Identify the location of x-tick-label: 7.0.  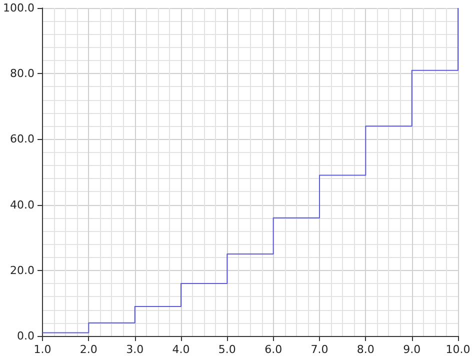
(319, 349).